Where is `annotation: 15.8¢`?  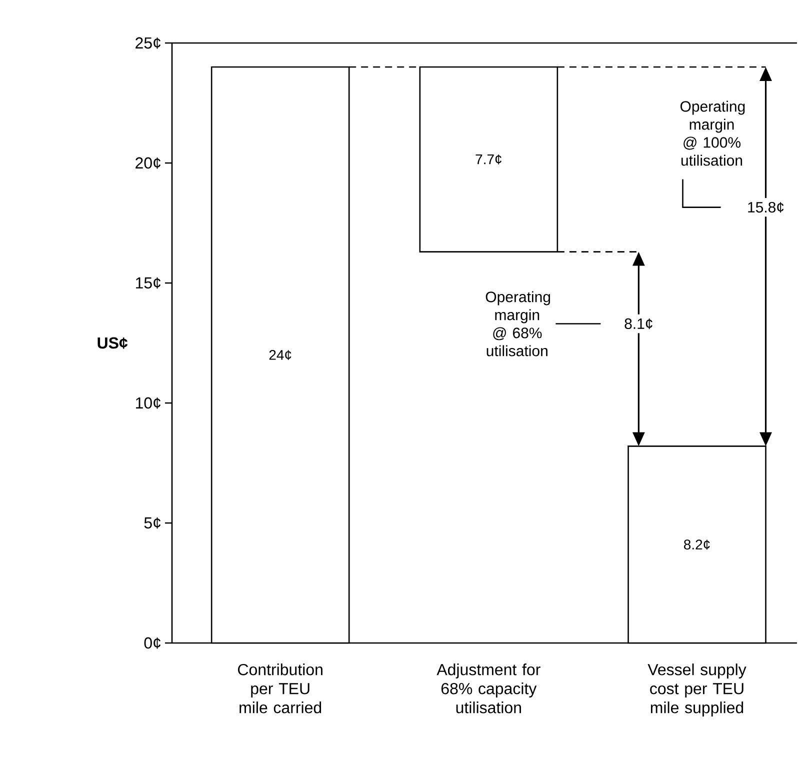
annotation: 15.8¢ is located at coordinates (766, 207).